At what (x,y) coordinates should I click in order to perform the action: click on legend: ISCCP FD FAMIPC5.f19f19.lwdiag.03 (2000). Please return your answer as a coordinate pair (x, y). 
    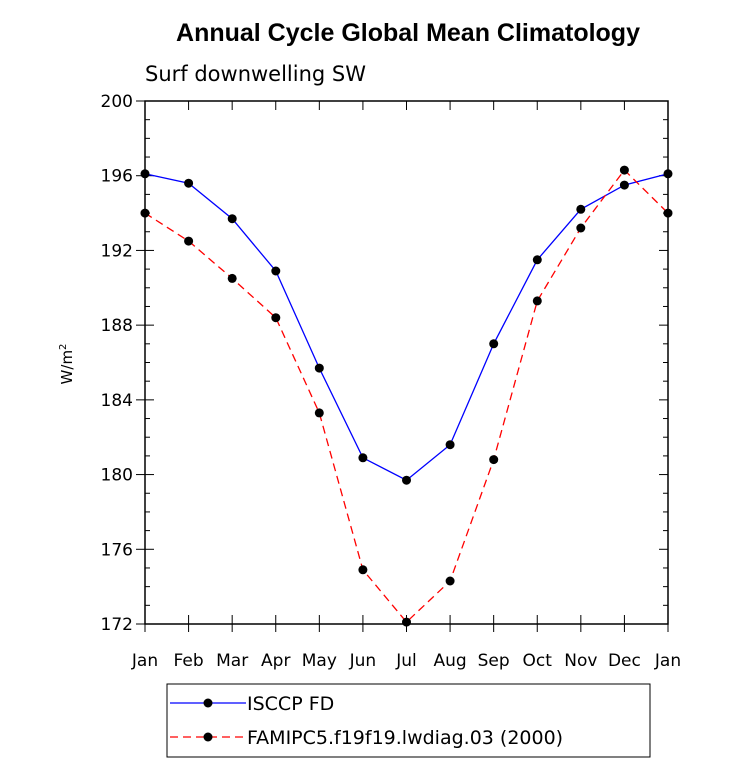
    Looking at the image, I should click on (408, 720).